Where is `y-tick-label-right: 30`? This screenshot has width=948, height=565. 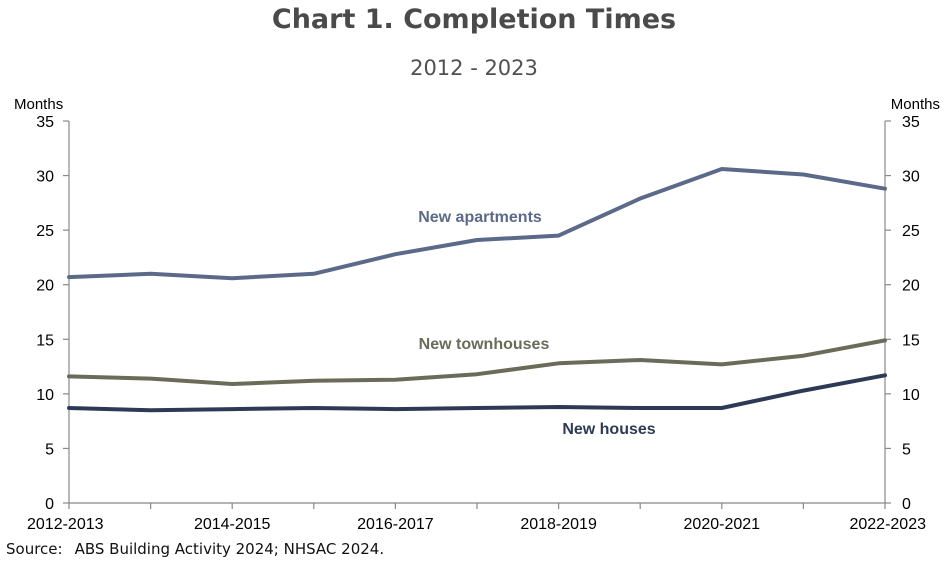 y-tick-label-right: 30 is located at coordinates (911, 177).